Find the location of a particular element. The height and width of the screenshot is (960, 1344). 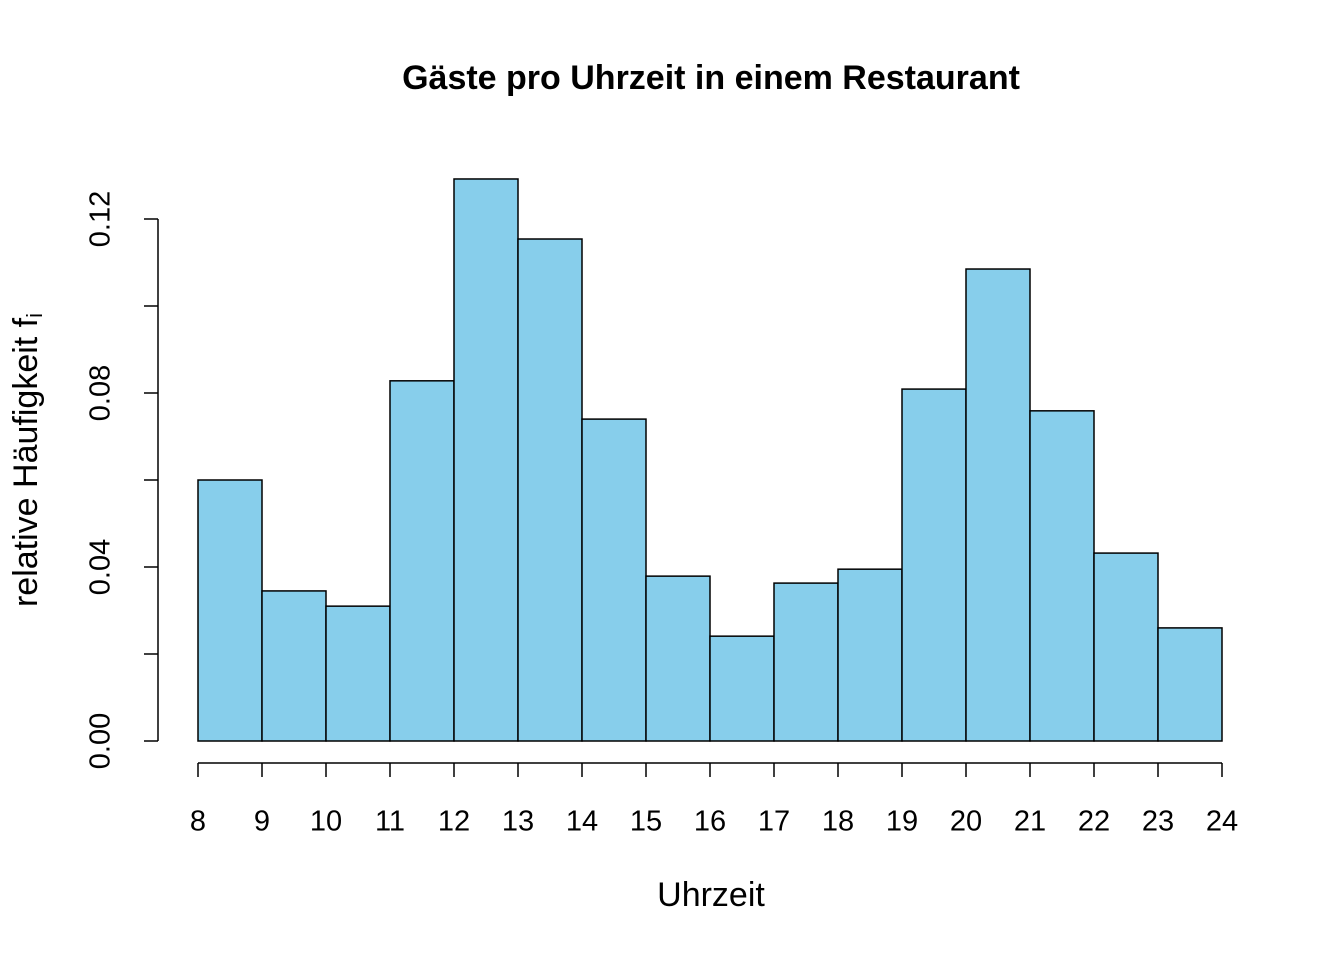

y-tick-label: 0.08 is located at coordinates (101, 393).